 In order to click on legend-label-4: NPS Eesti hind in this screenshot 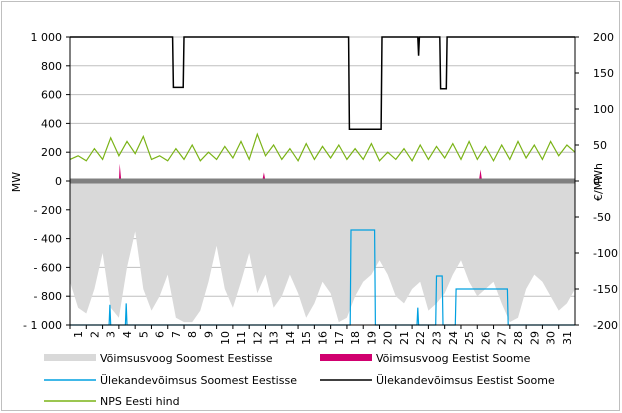, I will do `click(140, 401)`.